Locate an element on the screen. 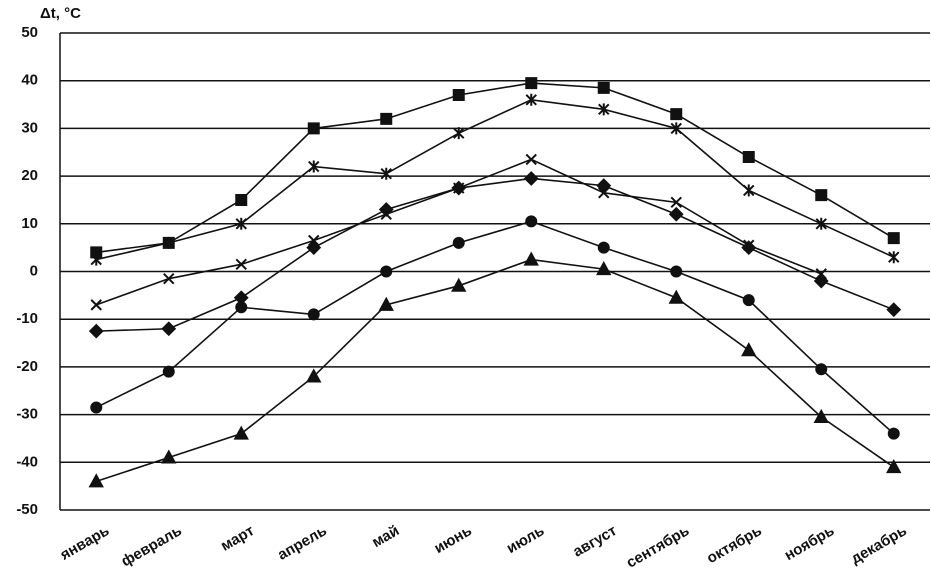  y-tick-label: 50 is located at coordinates (29, 32).